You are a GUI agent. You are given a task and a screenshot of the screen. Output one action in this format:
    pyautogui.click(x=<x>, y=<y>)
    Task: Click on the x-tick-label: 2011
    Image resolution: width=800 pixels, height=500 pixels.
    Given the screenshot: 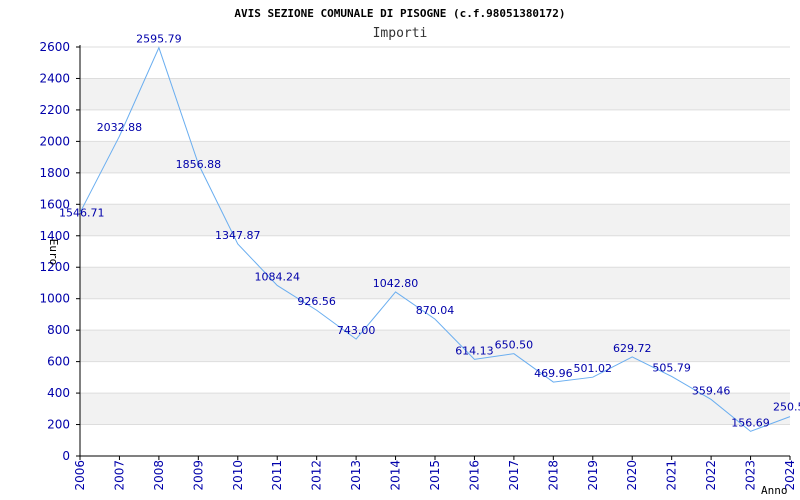 What is the action you would take?
    pyautogui.click(x=277, y=475)
    